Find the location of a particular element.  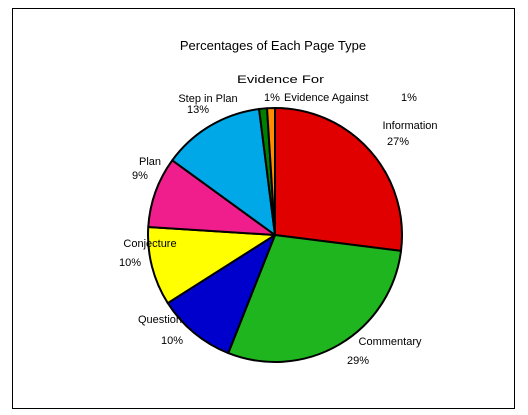

slice-name-step-in-plan: Step in Plan is located at coordinates (207, 99).